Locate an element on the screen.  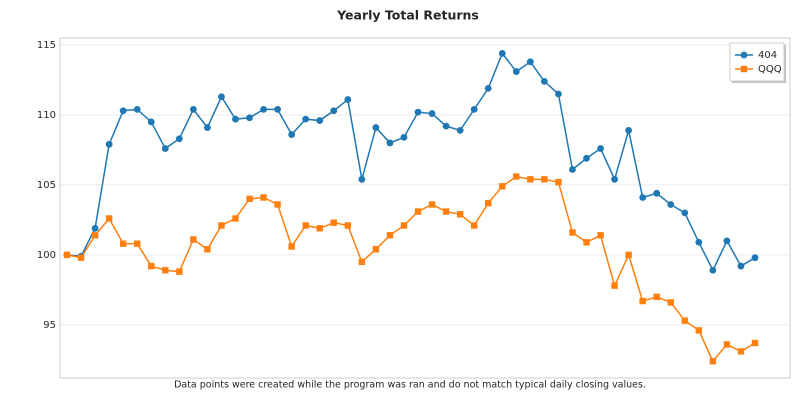
y-tick-label: 100 is located at coordinates (46, 255).